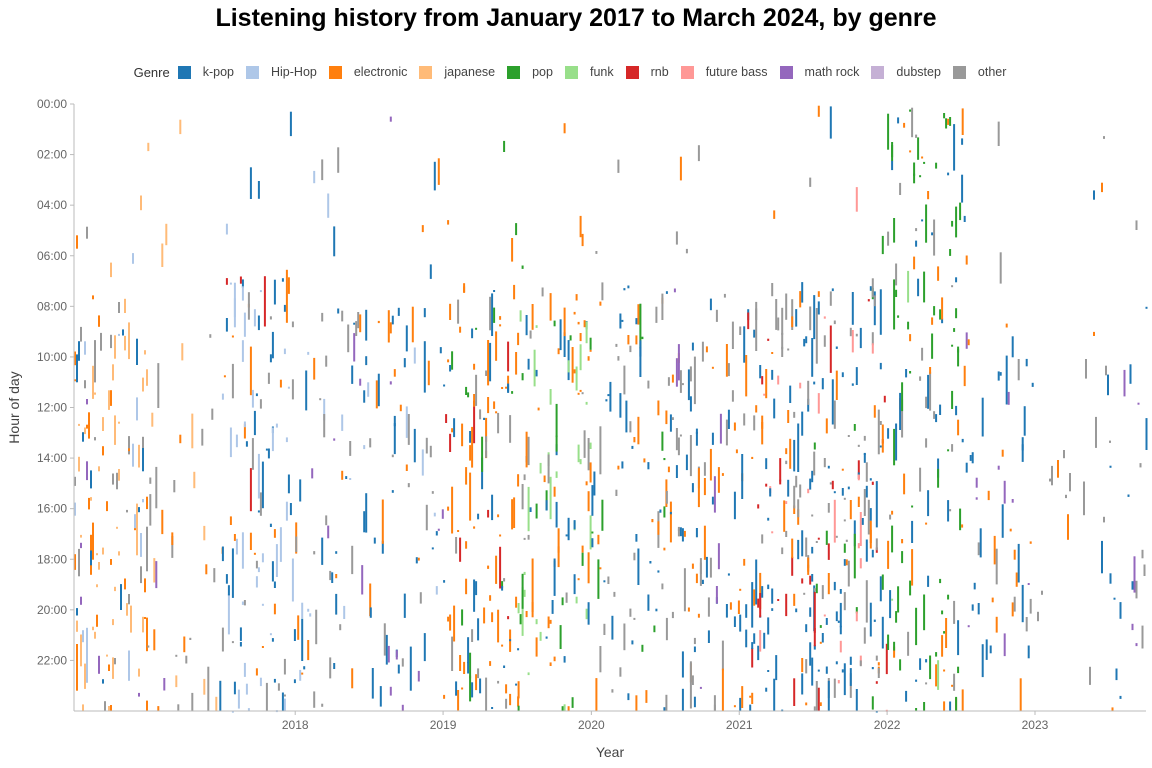 The height and width of the screenshot is (768, 1152). What do you see at coordinates (52, 306) in the screenshot?
I see `y-tick-label: 08:00` at bounding box center [52, 306].